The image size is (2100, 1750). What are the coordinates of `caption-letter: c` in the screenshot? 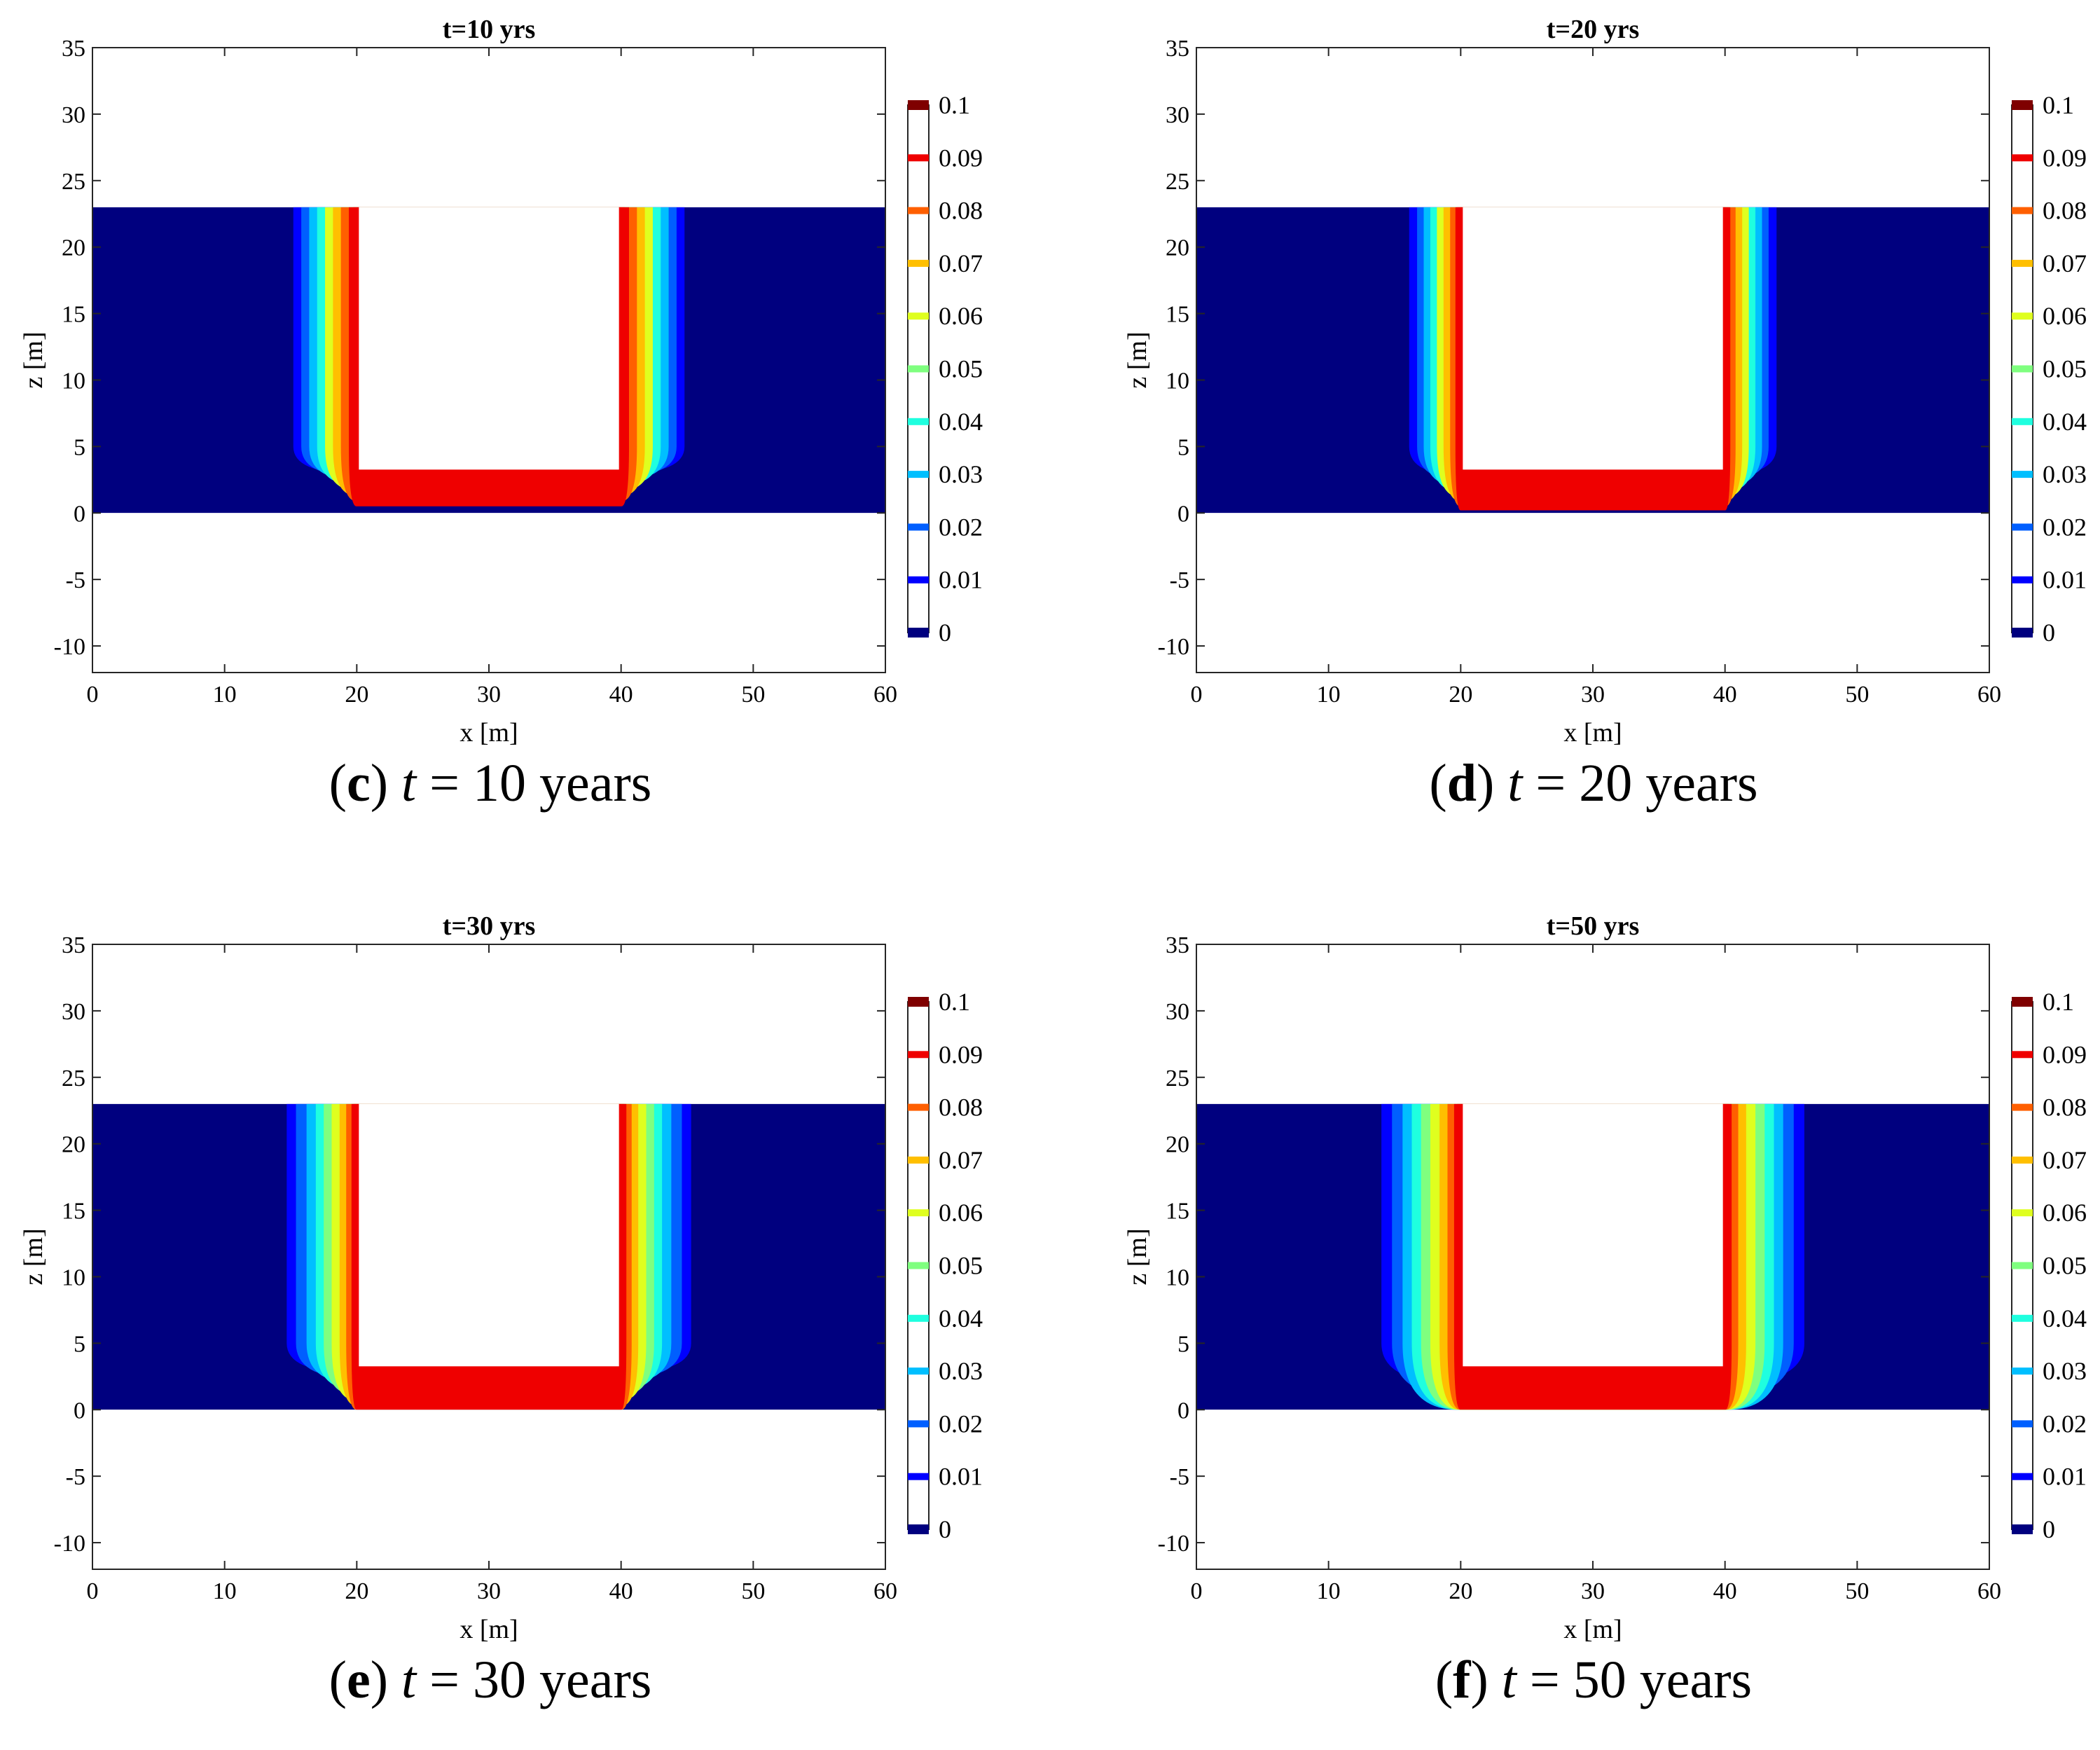 It's located at (358, 783).